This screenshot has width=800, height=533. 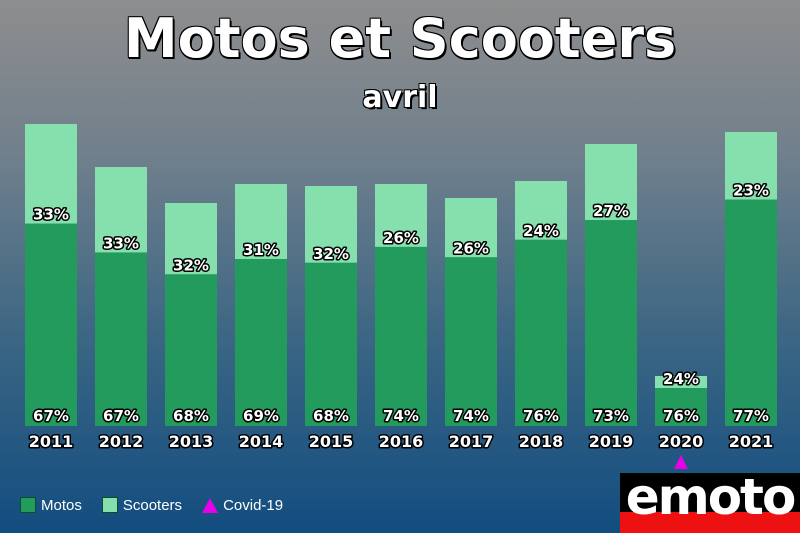 I want to click on data-label-motos-2019: 73%, so click(x=611, y=416).